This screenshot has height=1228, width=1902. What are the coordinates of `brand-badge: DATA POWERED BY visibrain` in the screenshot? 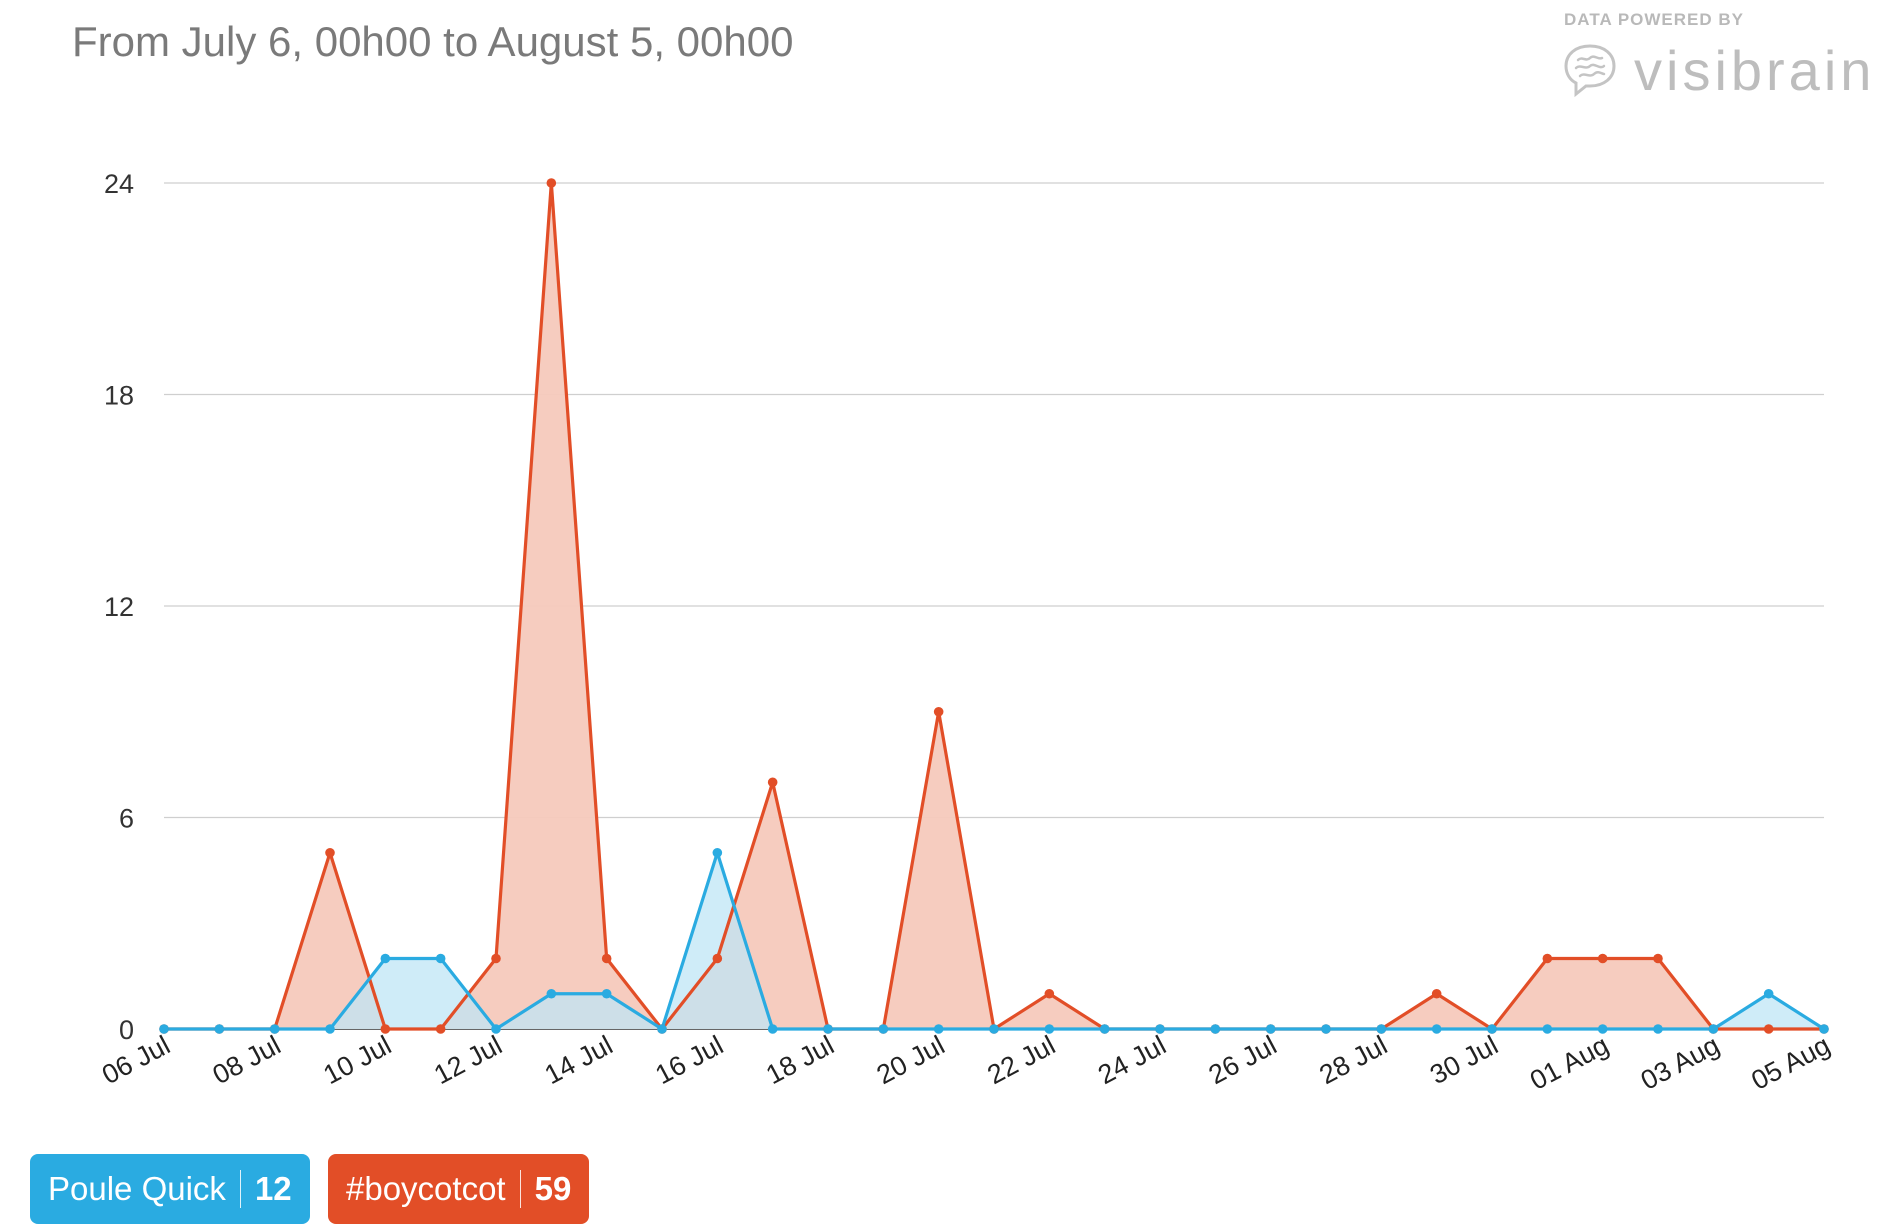 It's located at (1709, 55).